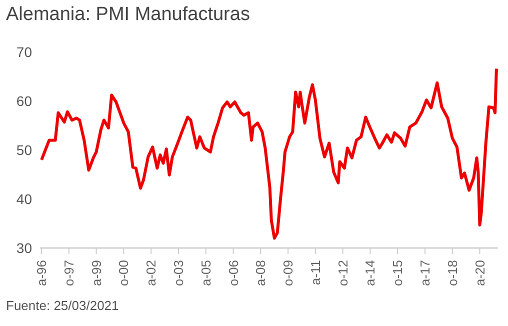  I want to click on y-tick-label: 70, so click(24, 52).